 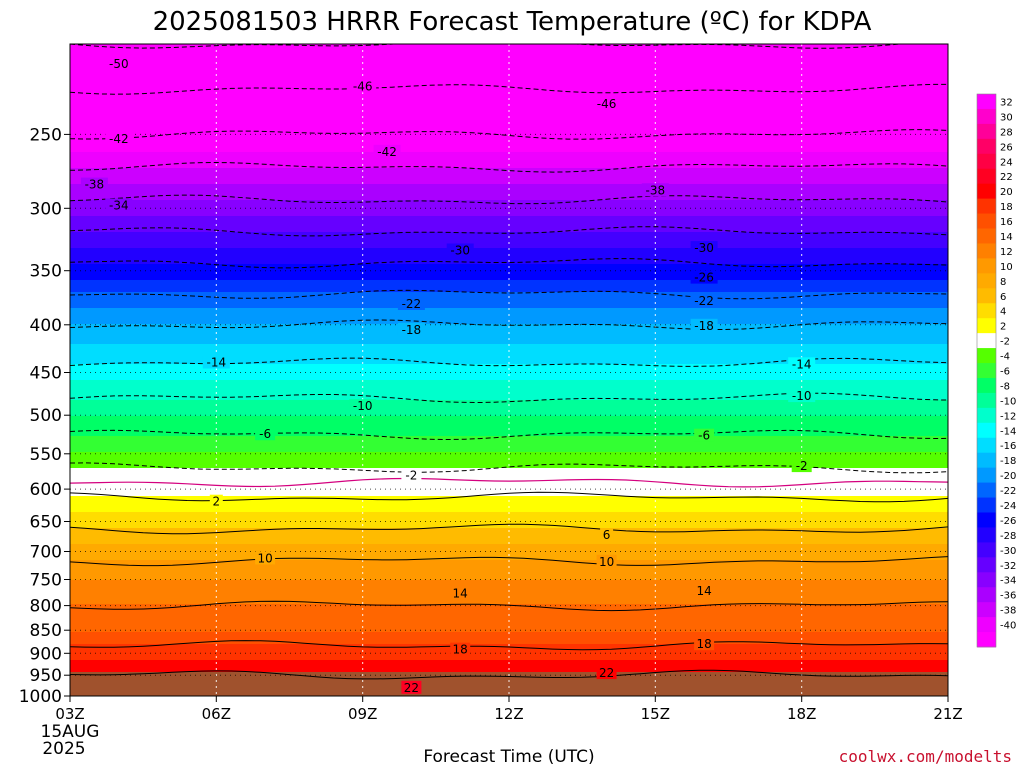 What do you see at coordinates (70, 732) in the screenshot?
I see `x-date-label: 15AUG` at bounding box center [70, 732].